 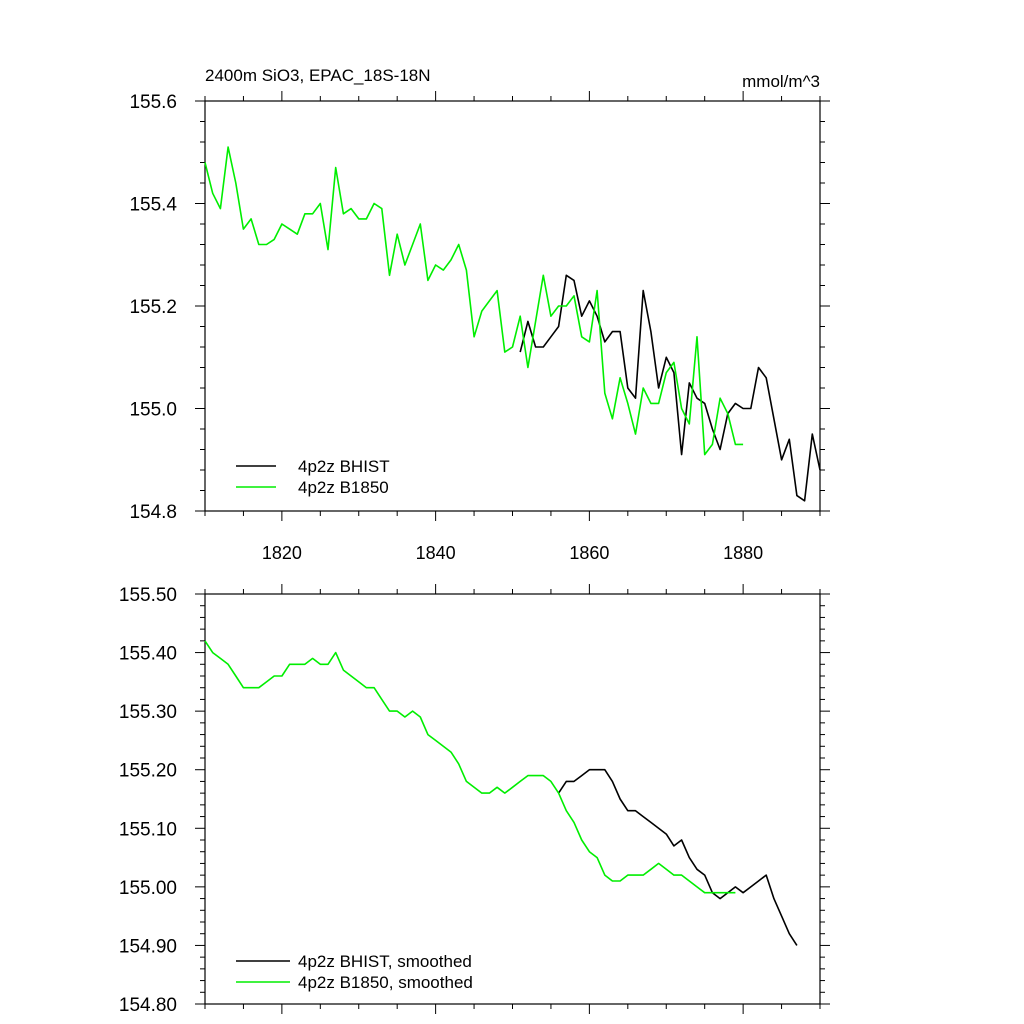 What do you see at coordinates (470, 767) in the screenshot?
I see `series-line-b1850` at bounding box center [470, 767].